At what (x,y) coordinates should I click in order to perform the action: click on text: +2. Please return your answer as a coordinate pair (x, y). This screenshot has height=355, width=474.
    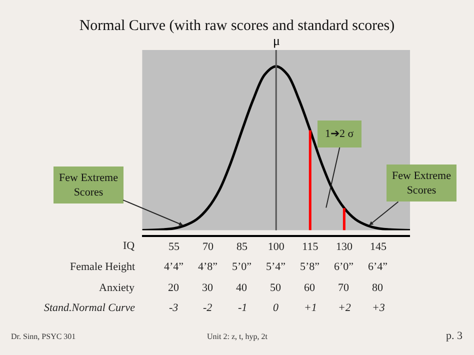
    Looking at the image, I should click on (345, 308).